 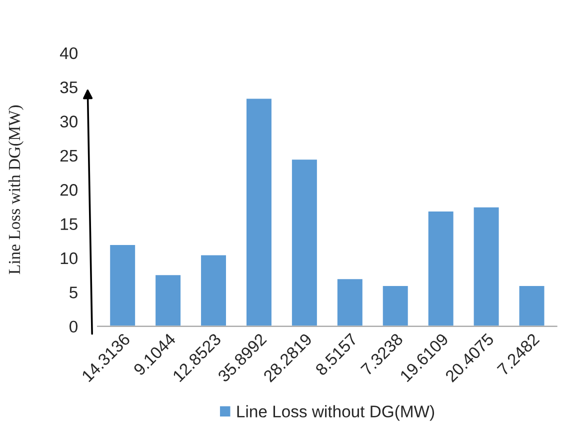 What do you see at coordinates (69, 258) in the screenshot?
I see `y-tick-label: 10` at bounding box center [69, 258].